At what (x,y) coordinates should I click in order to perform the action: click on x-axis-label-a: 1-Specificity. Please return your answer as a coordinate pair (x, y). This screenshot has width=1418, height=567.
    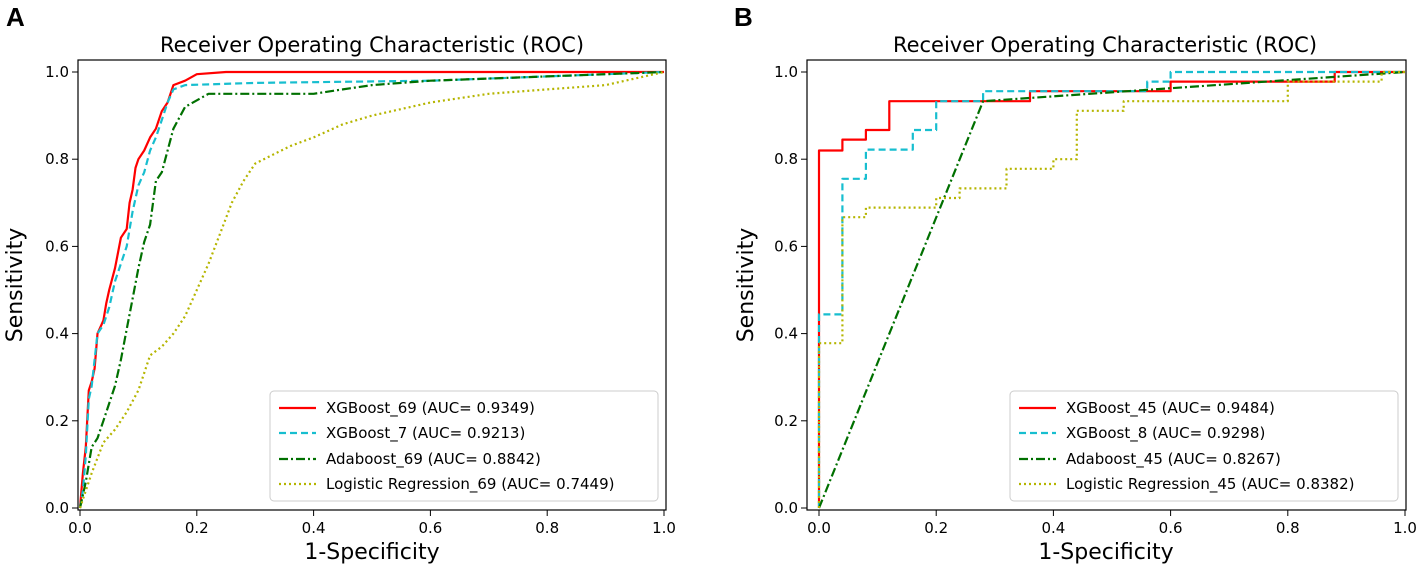
    Looking at the image, I should click on (371, 552).